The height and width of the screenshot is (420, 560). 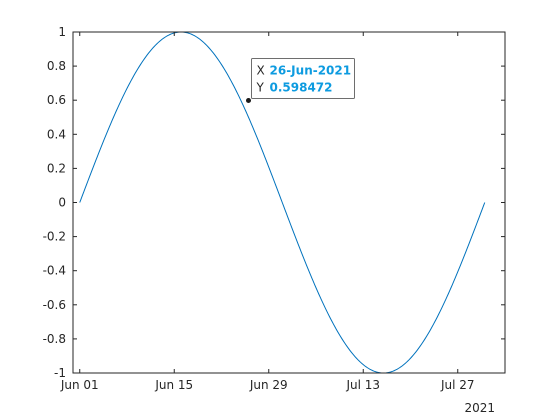 What do you see at coordinates (261, 70) in the screenshot?
I see `datatip-x-prefix: X` at bounding box center [261, 70].